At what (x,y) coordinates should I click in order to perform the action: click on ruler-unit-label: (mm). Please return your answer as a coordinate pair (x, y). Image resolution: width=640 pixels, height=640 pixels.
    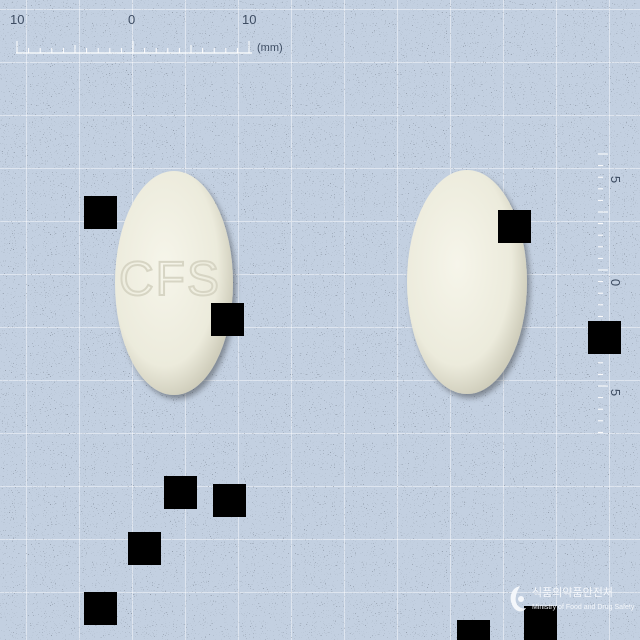
    Looking at the image, I should click on (270, 48).